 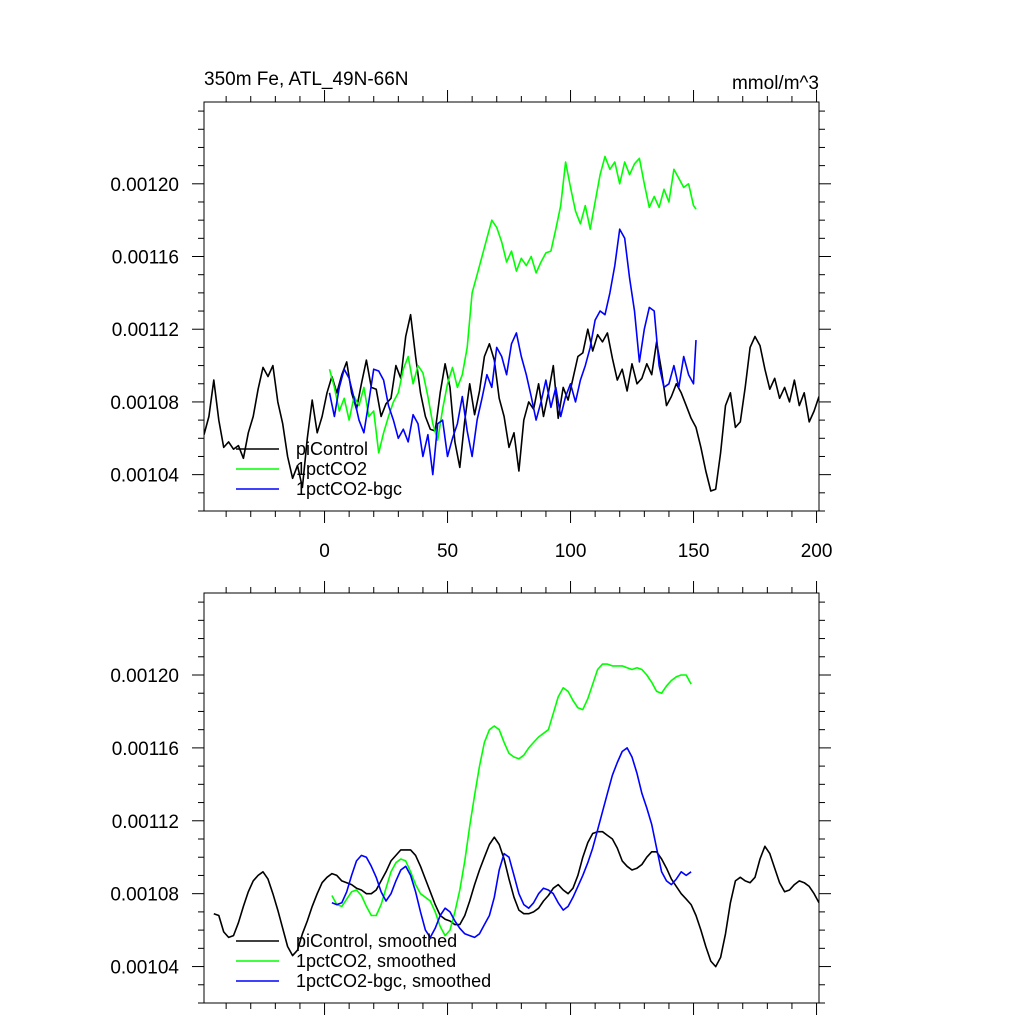 I want to click on x-tick-label: 50, so click(x=447, y=551).